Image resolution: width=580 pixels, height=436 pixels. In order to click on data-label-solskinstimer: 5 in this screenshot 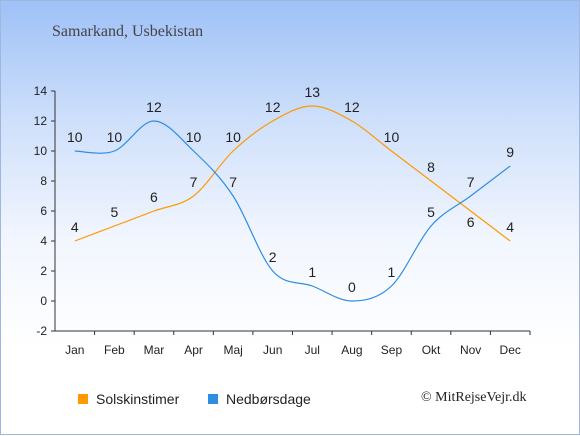, I will do `click(114, 212)`.